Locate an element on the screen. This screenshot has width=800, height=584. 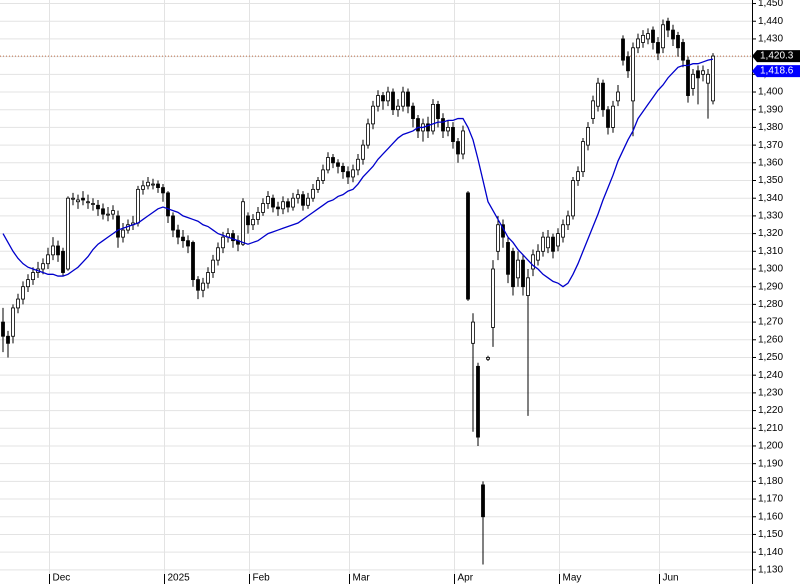
y-tick-label: 1,200 is located at coordinates (770, 446).